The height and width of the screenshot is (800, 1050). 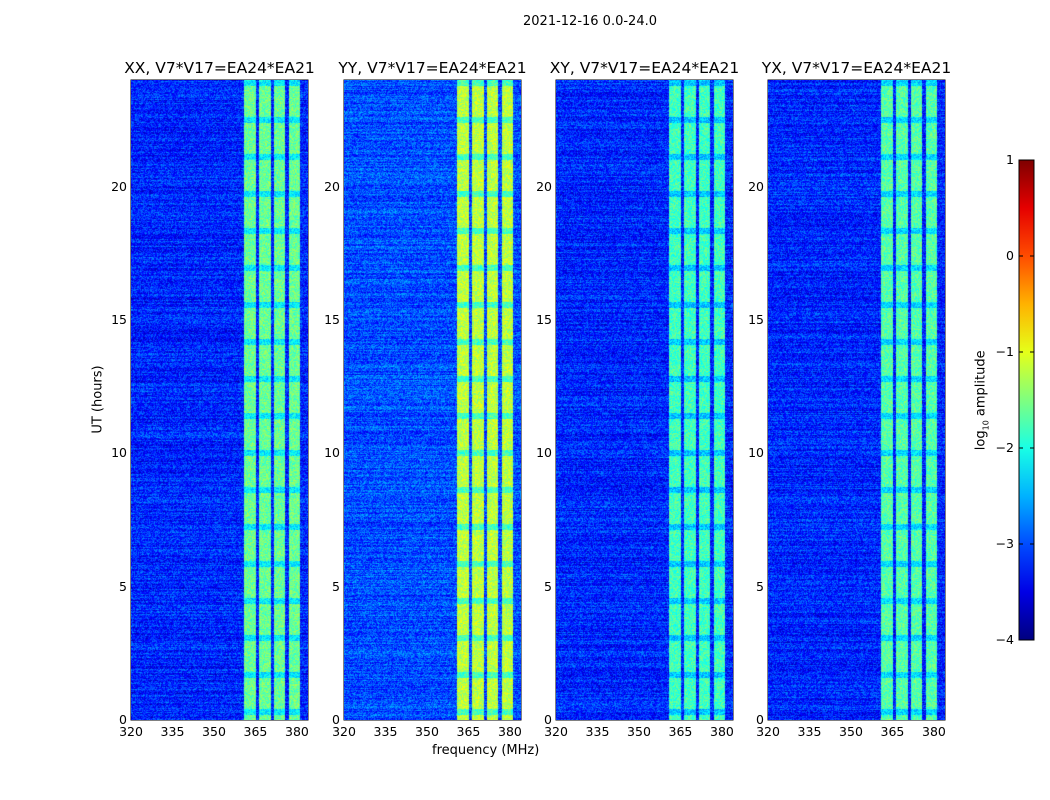 I want to click on colorbar-tick-label: −4, so click(x=1004, y=639).